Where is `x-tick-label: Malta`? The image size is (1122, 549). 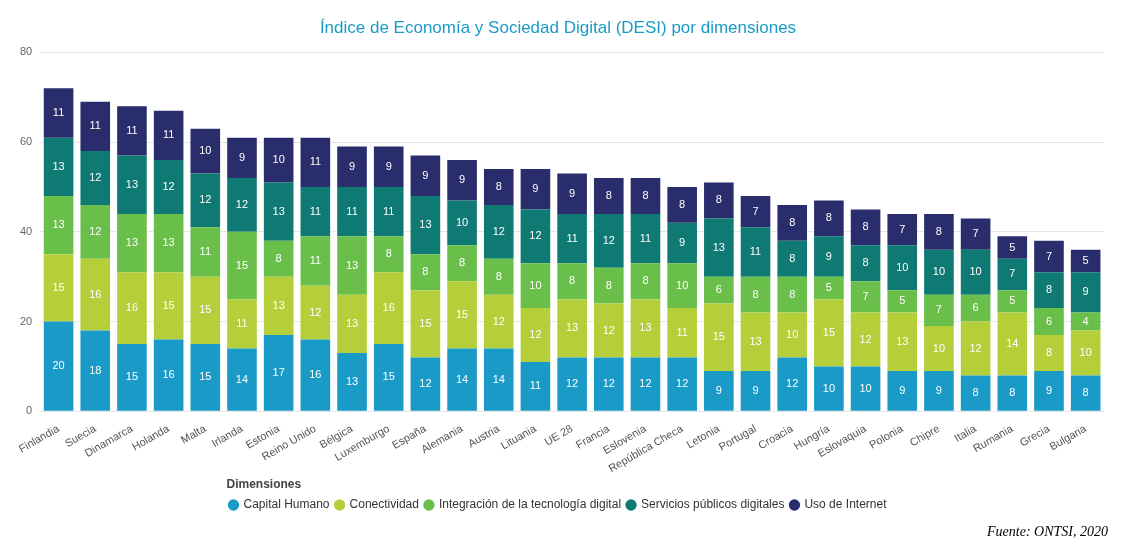 x-tick-label: Malta is located at coordinates (193, 433).